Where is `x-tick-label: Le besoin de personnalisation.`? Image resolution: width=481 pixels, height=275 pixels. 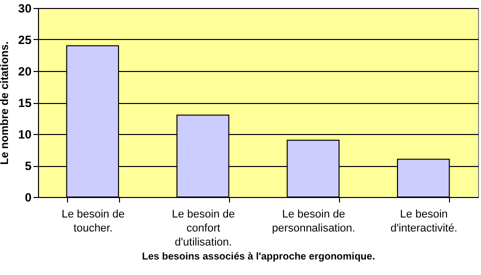 x-tick-label: Le besoin de personnalisation. is located at coordinates (314, 221).